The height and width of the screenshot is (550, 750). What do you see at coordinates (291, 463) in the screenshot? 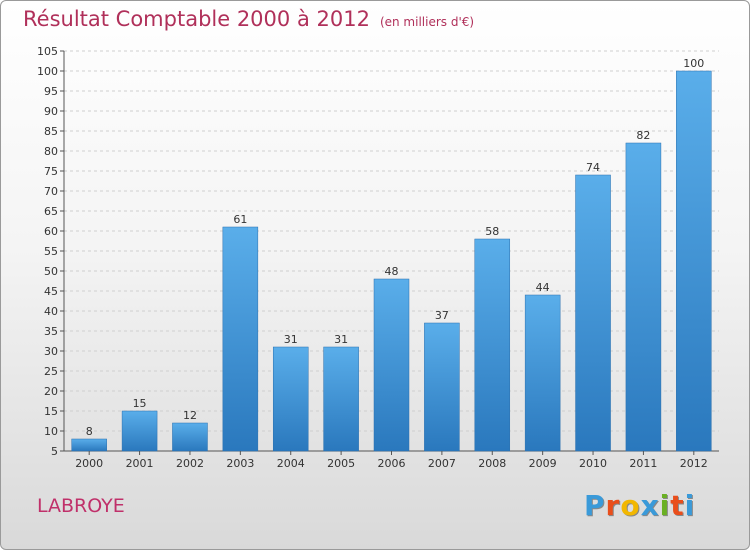
I see `x-tick-label: 2004` at bounding box center [291, 463].